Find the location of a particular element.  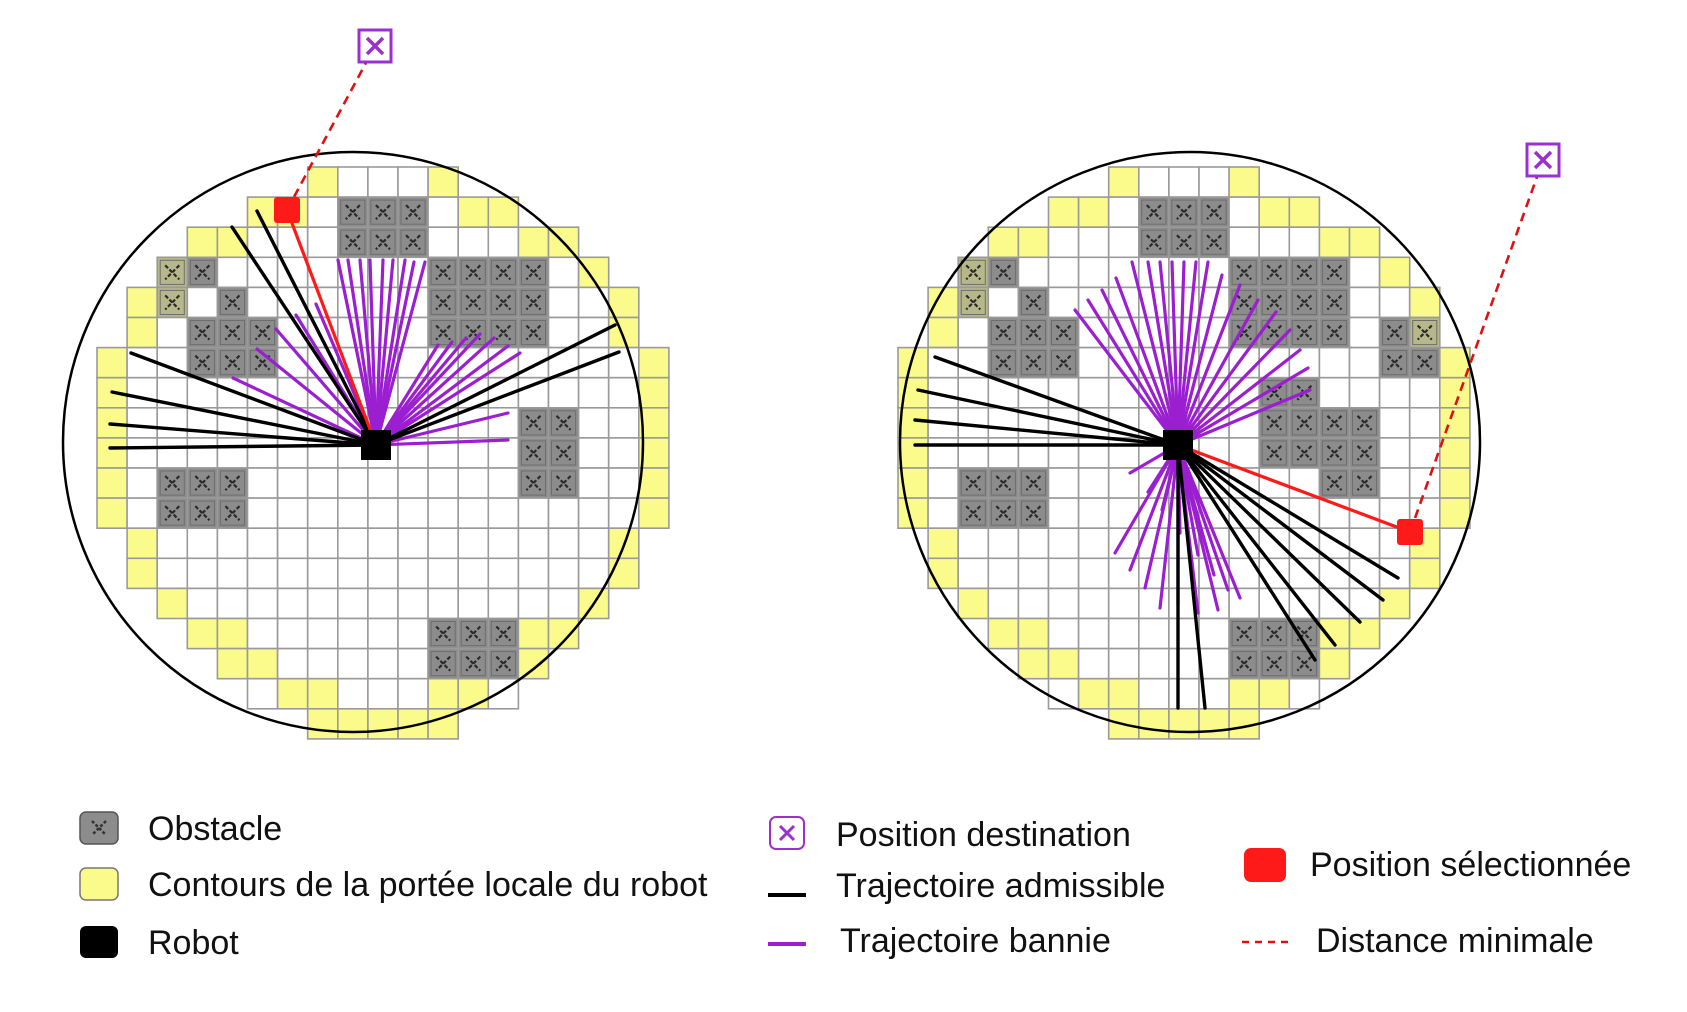

legend-item-robot: Robot is located at coordinates (159, 943).